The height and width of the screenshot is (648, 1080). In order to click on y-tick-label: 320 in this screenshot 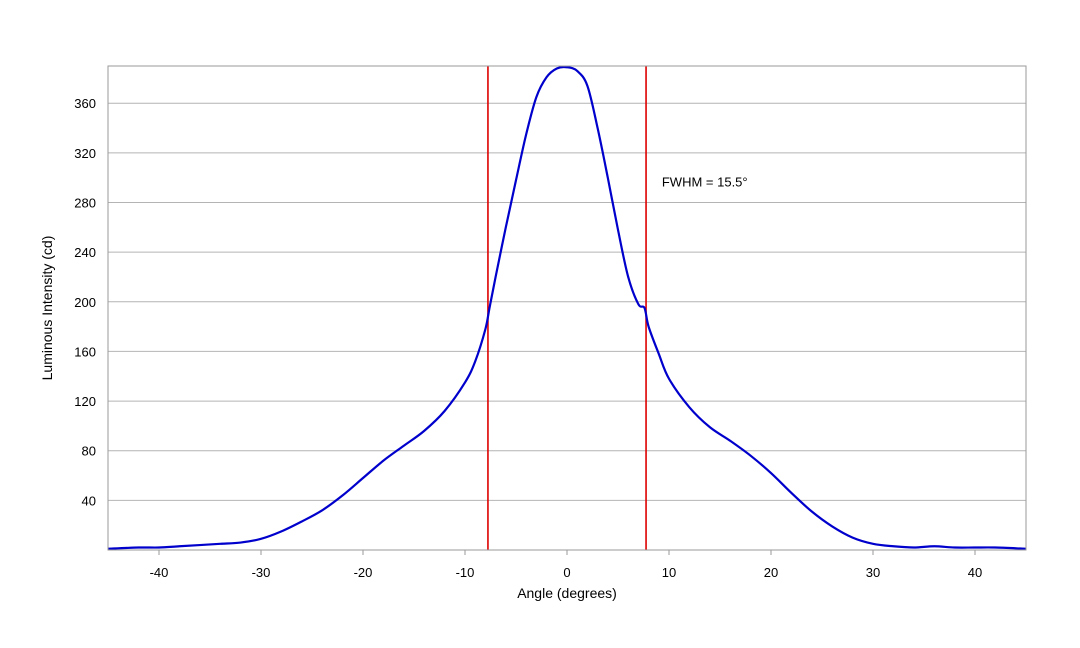, I will do `click(85, 153)`.